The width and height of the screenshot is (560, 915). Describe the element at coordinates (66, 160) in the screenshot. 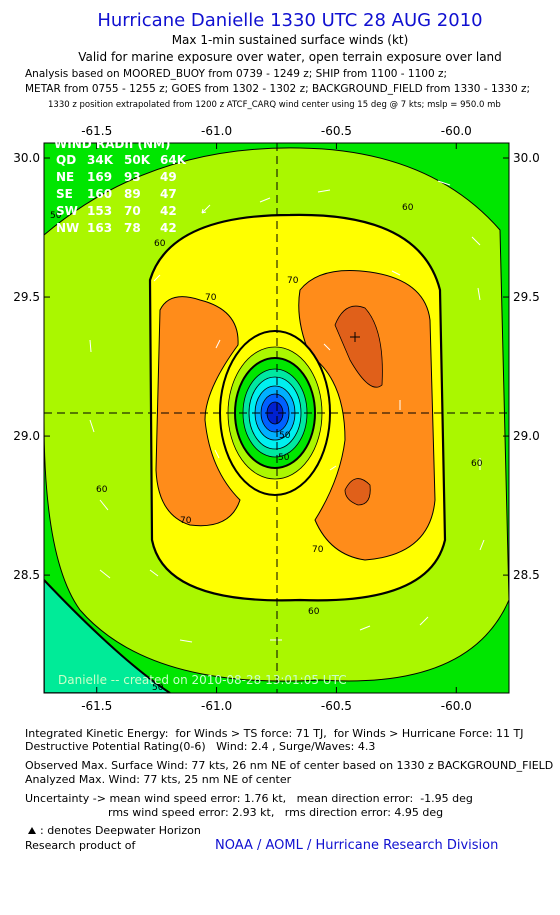

I see `wind-radii-cell: QD` at that location.